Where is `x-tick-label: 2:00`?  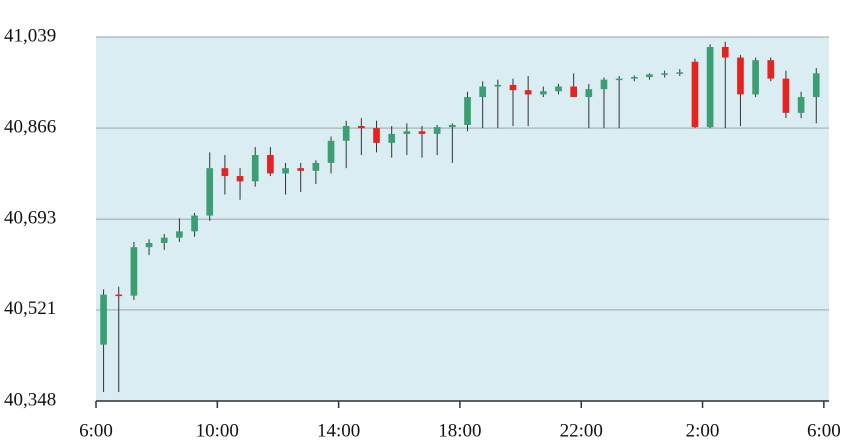 x-tick-label: 2:00 is located at coordinates (703, 430).